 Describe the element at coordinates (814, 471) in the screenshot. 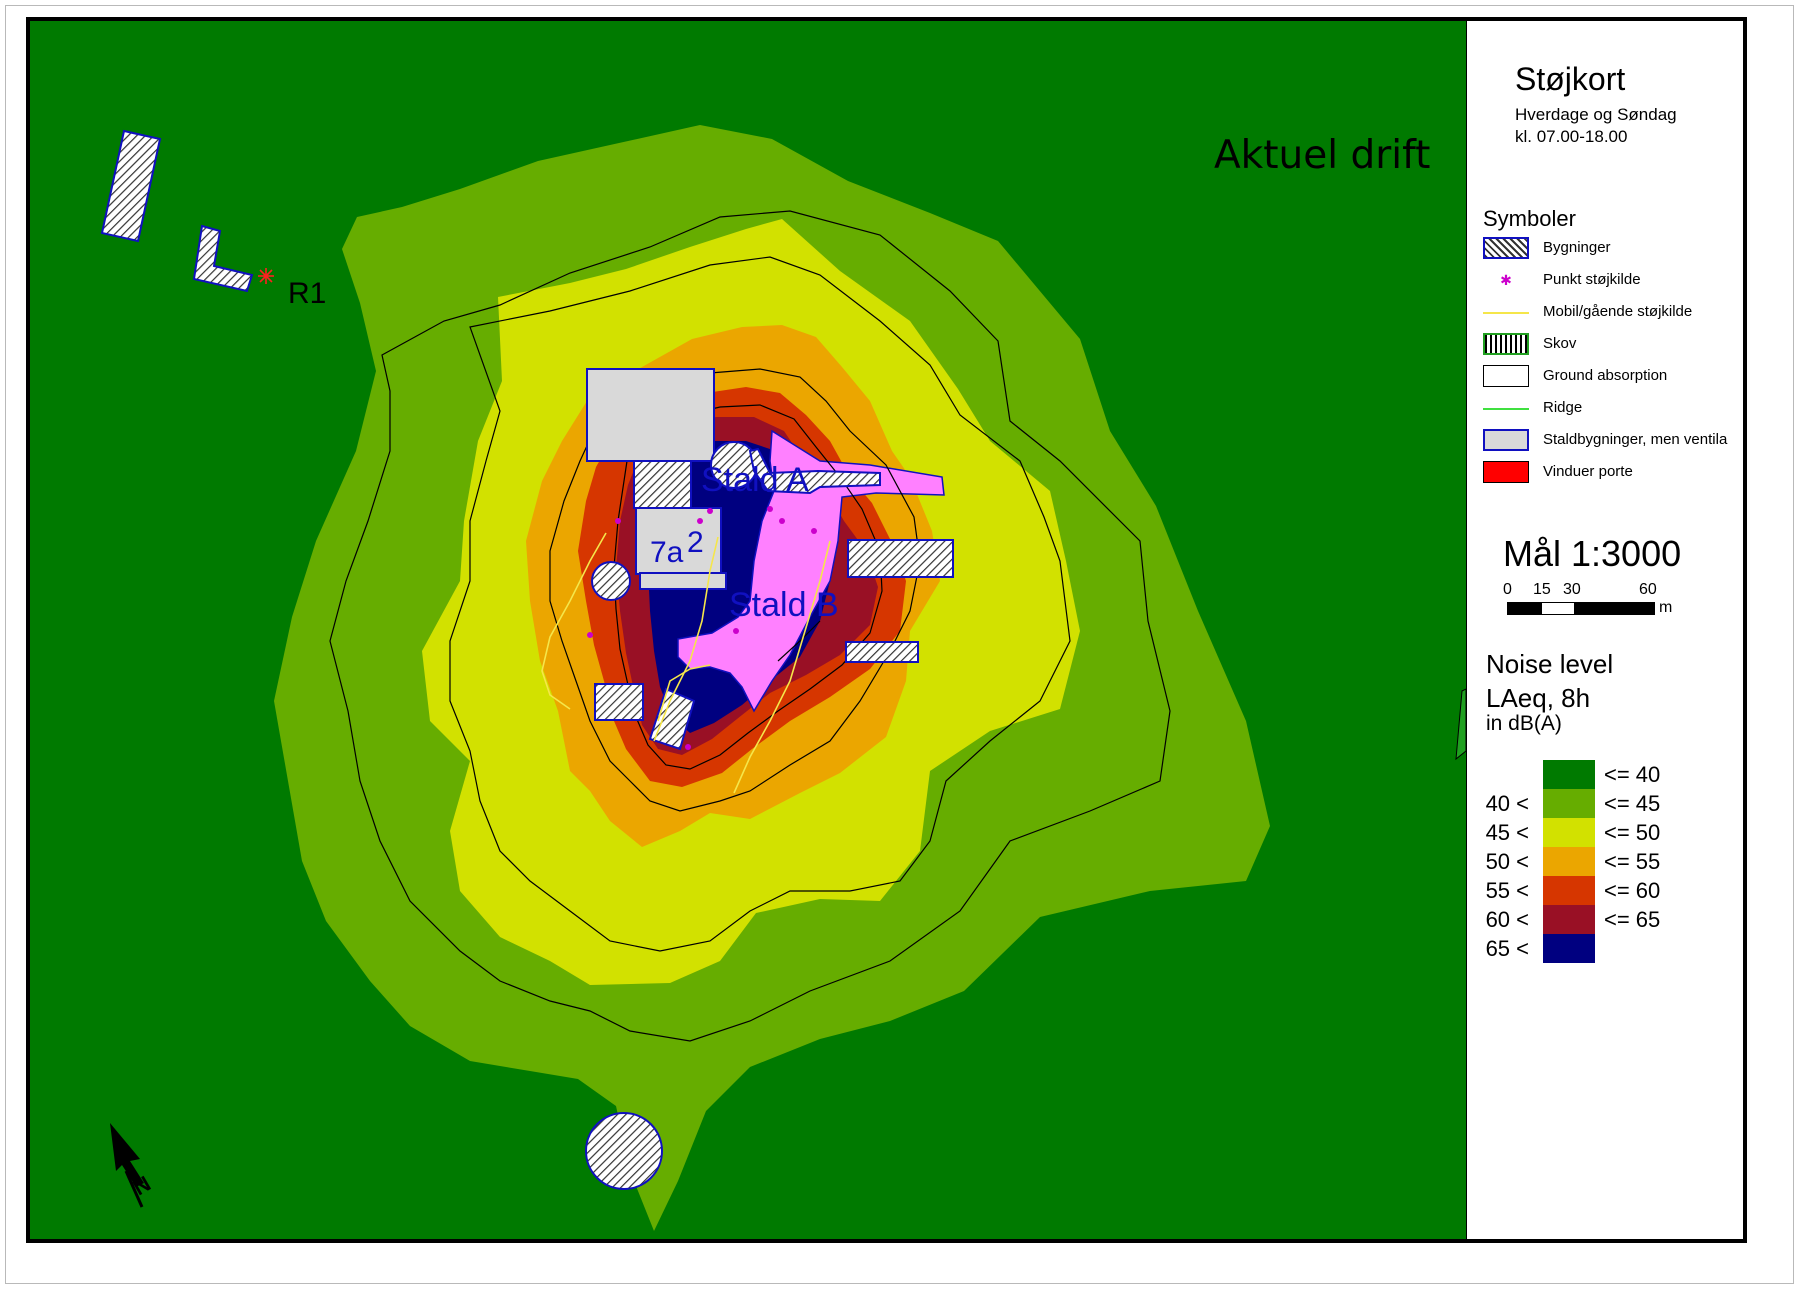

I see `building-east-upper` at that location.